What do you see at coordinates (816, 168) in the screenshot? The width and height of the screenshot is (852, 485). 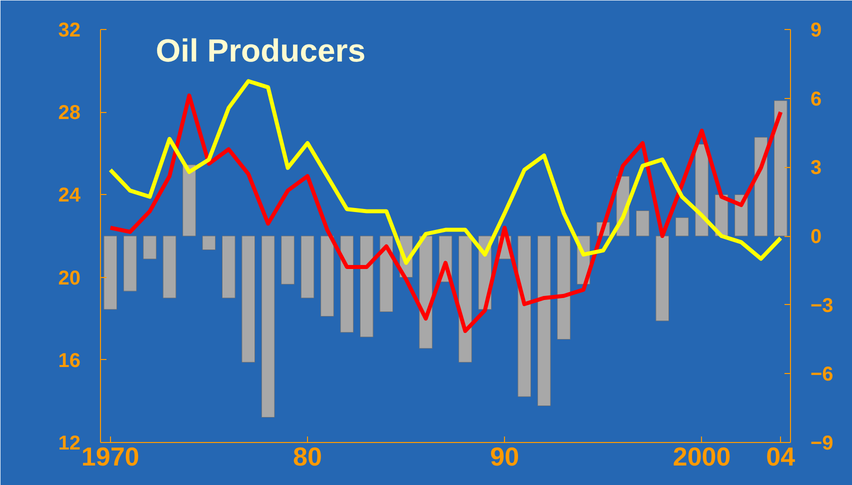 I see `y2-tick-label: 3` at bounding box center [816, 168].